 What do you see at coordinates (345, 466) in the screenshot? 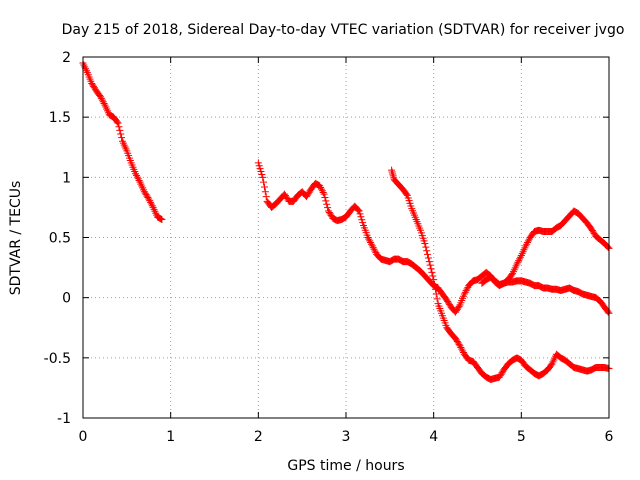
I see `x-axis-label: GPS time / hours` at bounding box center [345, 466].